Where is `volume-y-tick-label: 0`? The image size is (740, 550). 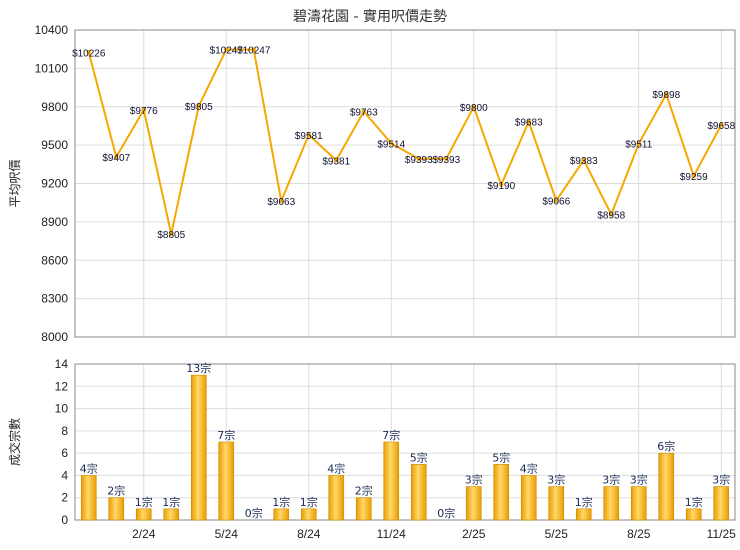 volume-y-tick-label: 0 is located at coordinates (64, 520).